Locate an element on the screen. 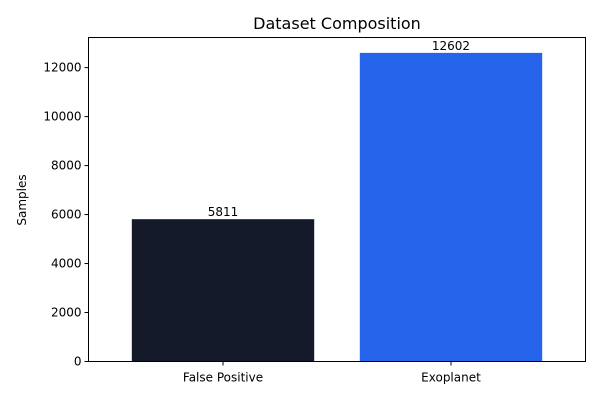 Image resolution: width=600 pixels, height=400 pixels. y-tick-label-5: 10000 is located at coordinates (62, 117).